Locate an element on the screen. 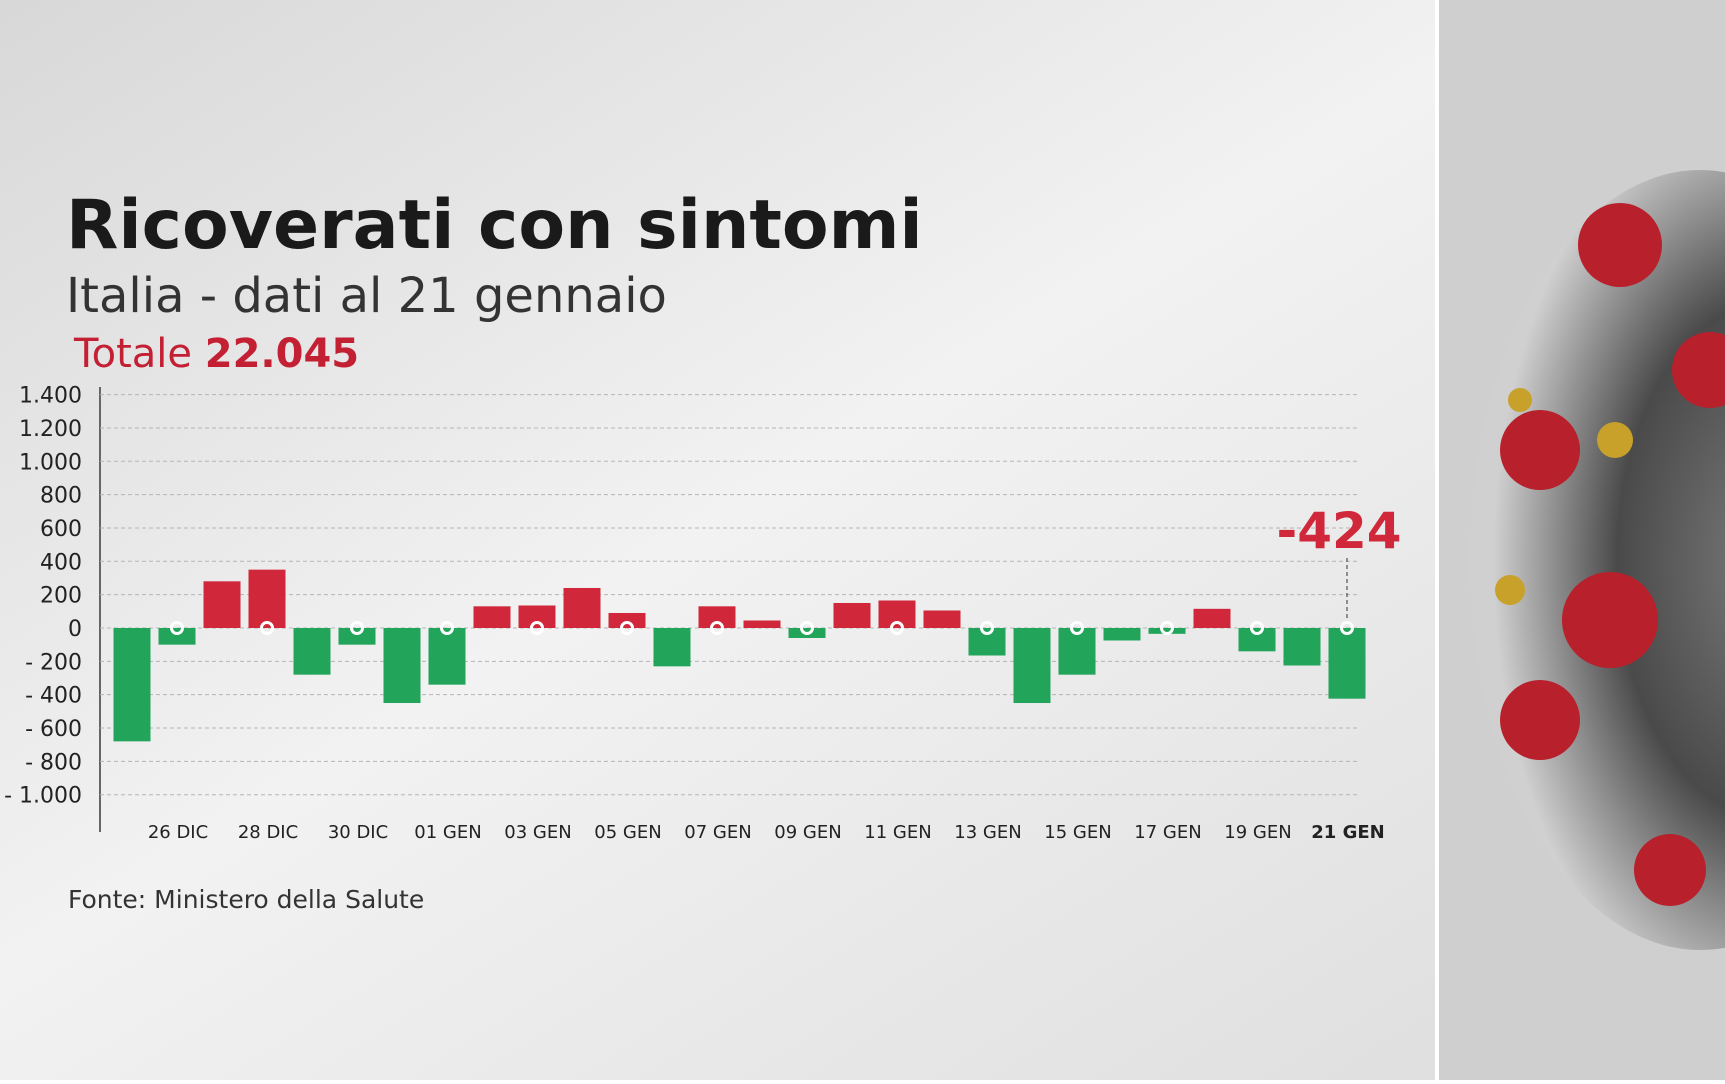 This screenshot has width=1725, height=1084. x-tick-label: 26 DIC is located at coordinates (178, 832).